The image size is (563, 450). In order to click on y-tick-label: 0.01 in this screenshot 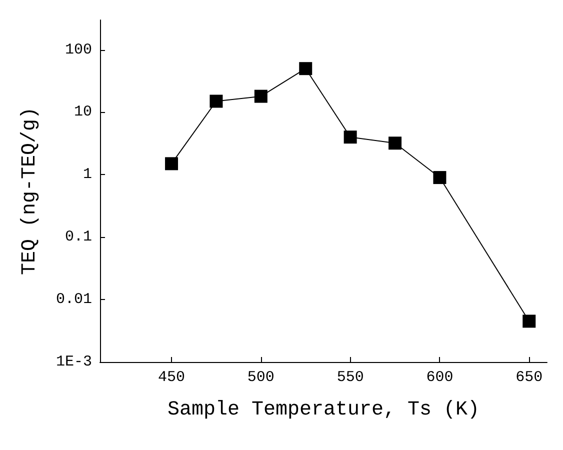, I will do `click(74, 299)`.